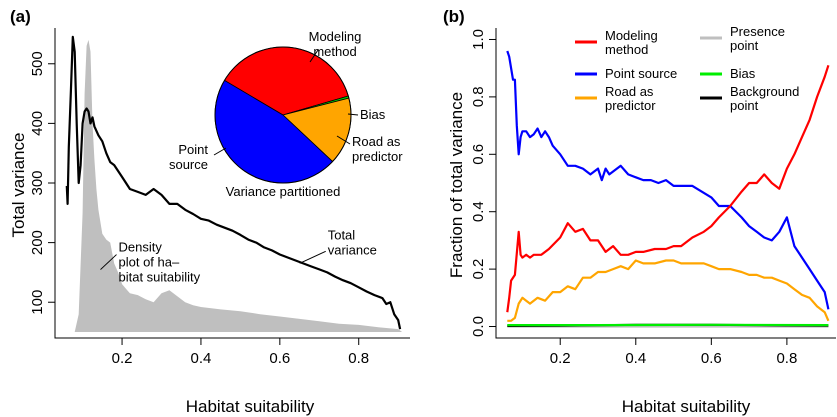 The height and width of the screenshot is (417, 837). I want to click on a-y-axis-label: Total variance, so click(18, 185).